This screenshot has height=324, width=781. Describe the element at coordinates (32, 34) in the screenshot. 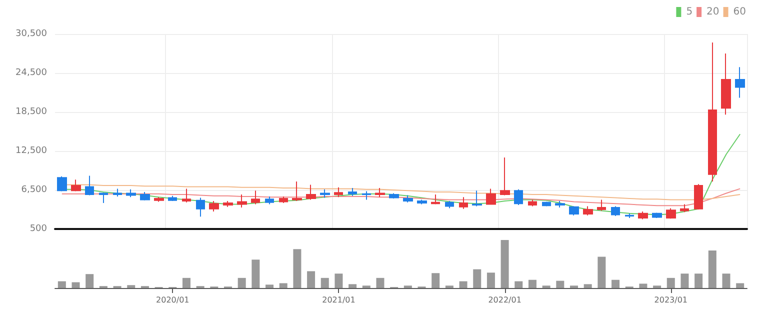

I see `y-tick-label: 30,500` at that location.